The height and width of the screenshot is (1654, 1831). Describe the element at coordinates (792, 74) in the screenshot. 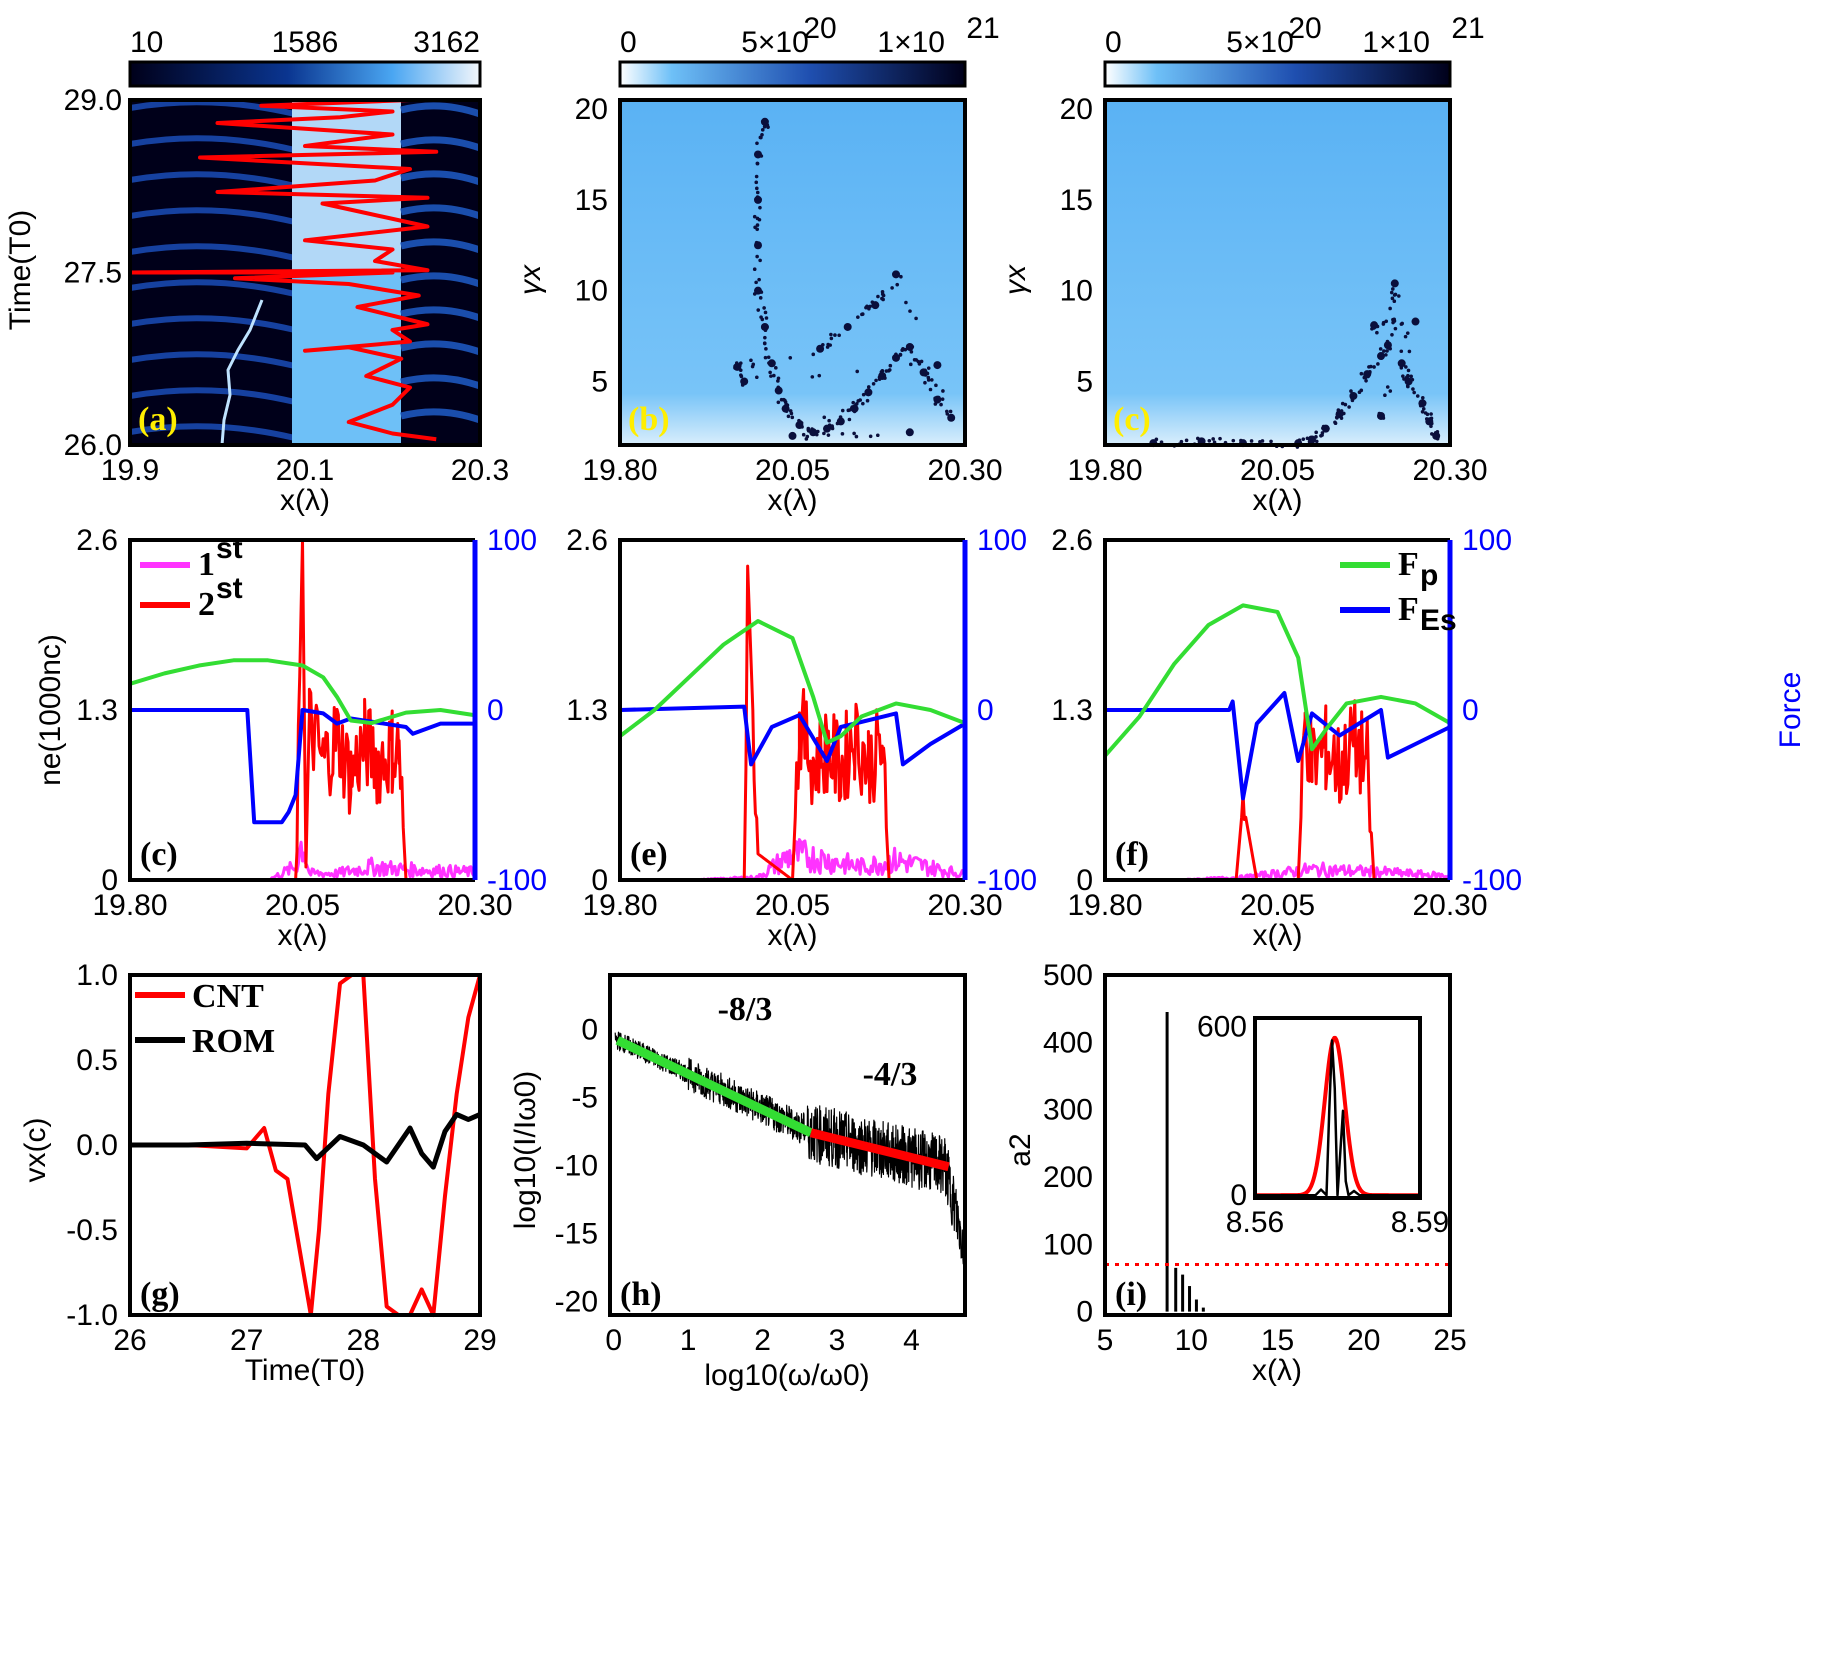

I see `colorbar` at that location.